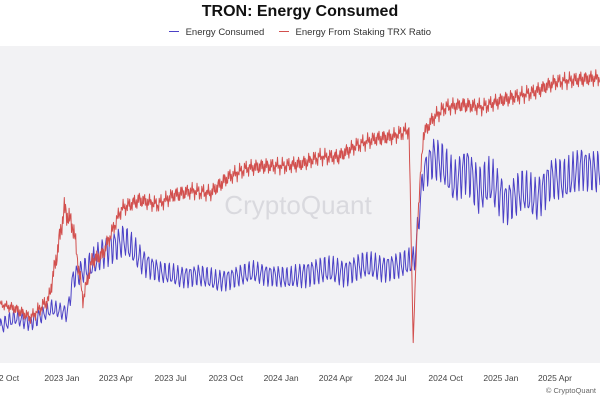 This screenshot has width=600, height=400. I want to click on x-tick-label: 2024 Apr, so click(336, 378).